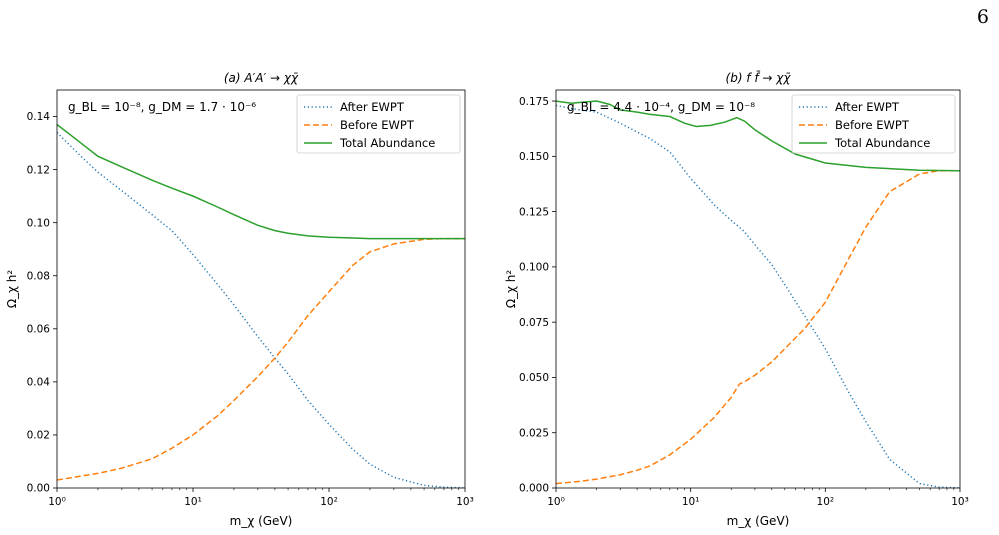 This screenshot has width=999, height=535. Describe the element at coordinates (534, 157) in the screenshot. I see `y-tick-label: 0.150` at that location.